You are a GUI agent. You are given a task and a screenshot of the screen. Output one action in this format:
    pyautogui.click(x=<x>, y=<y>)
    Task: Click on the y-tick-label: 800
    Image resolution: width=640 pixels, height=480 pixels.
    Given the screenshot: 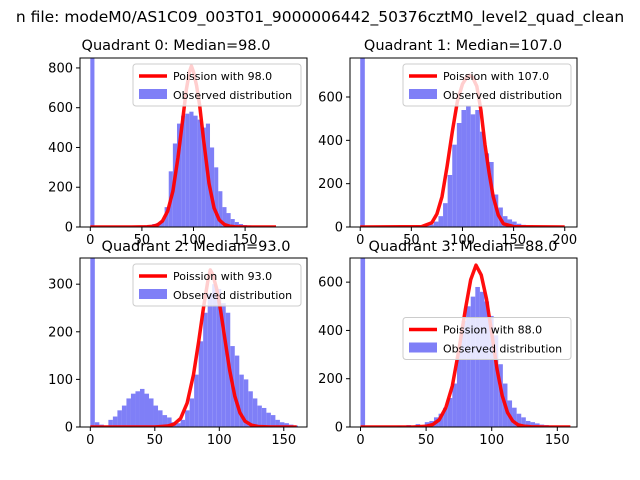 What is the action you would take?
    pyautogui.click(x=60, y=68)
    